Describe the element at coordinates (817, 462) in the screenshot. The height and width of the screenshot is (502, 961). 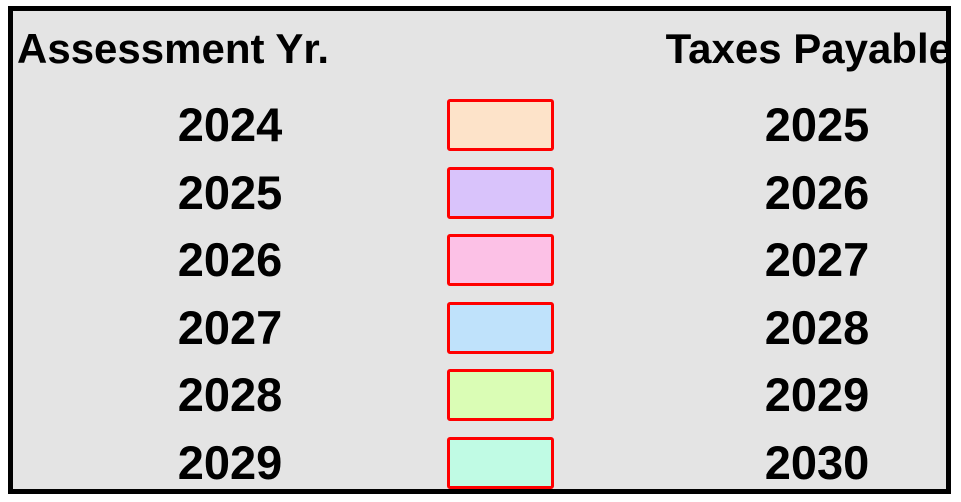
I see `payable-year: 2030` at that location.